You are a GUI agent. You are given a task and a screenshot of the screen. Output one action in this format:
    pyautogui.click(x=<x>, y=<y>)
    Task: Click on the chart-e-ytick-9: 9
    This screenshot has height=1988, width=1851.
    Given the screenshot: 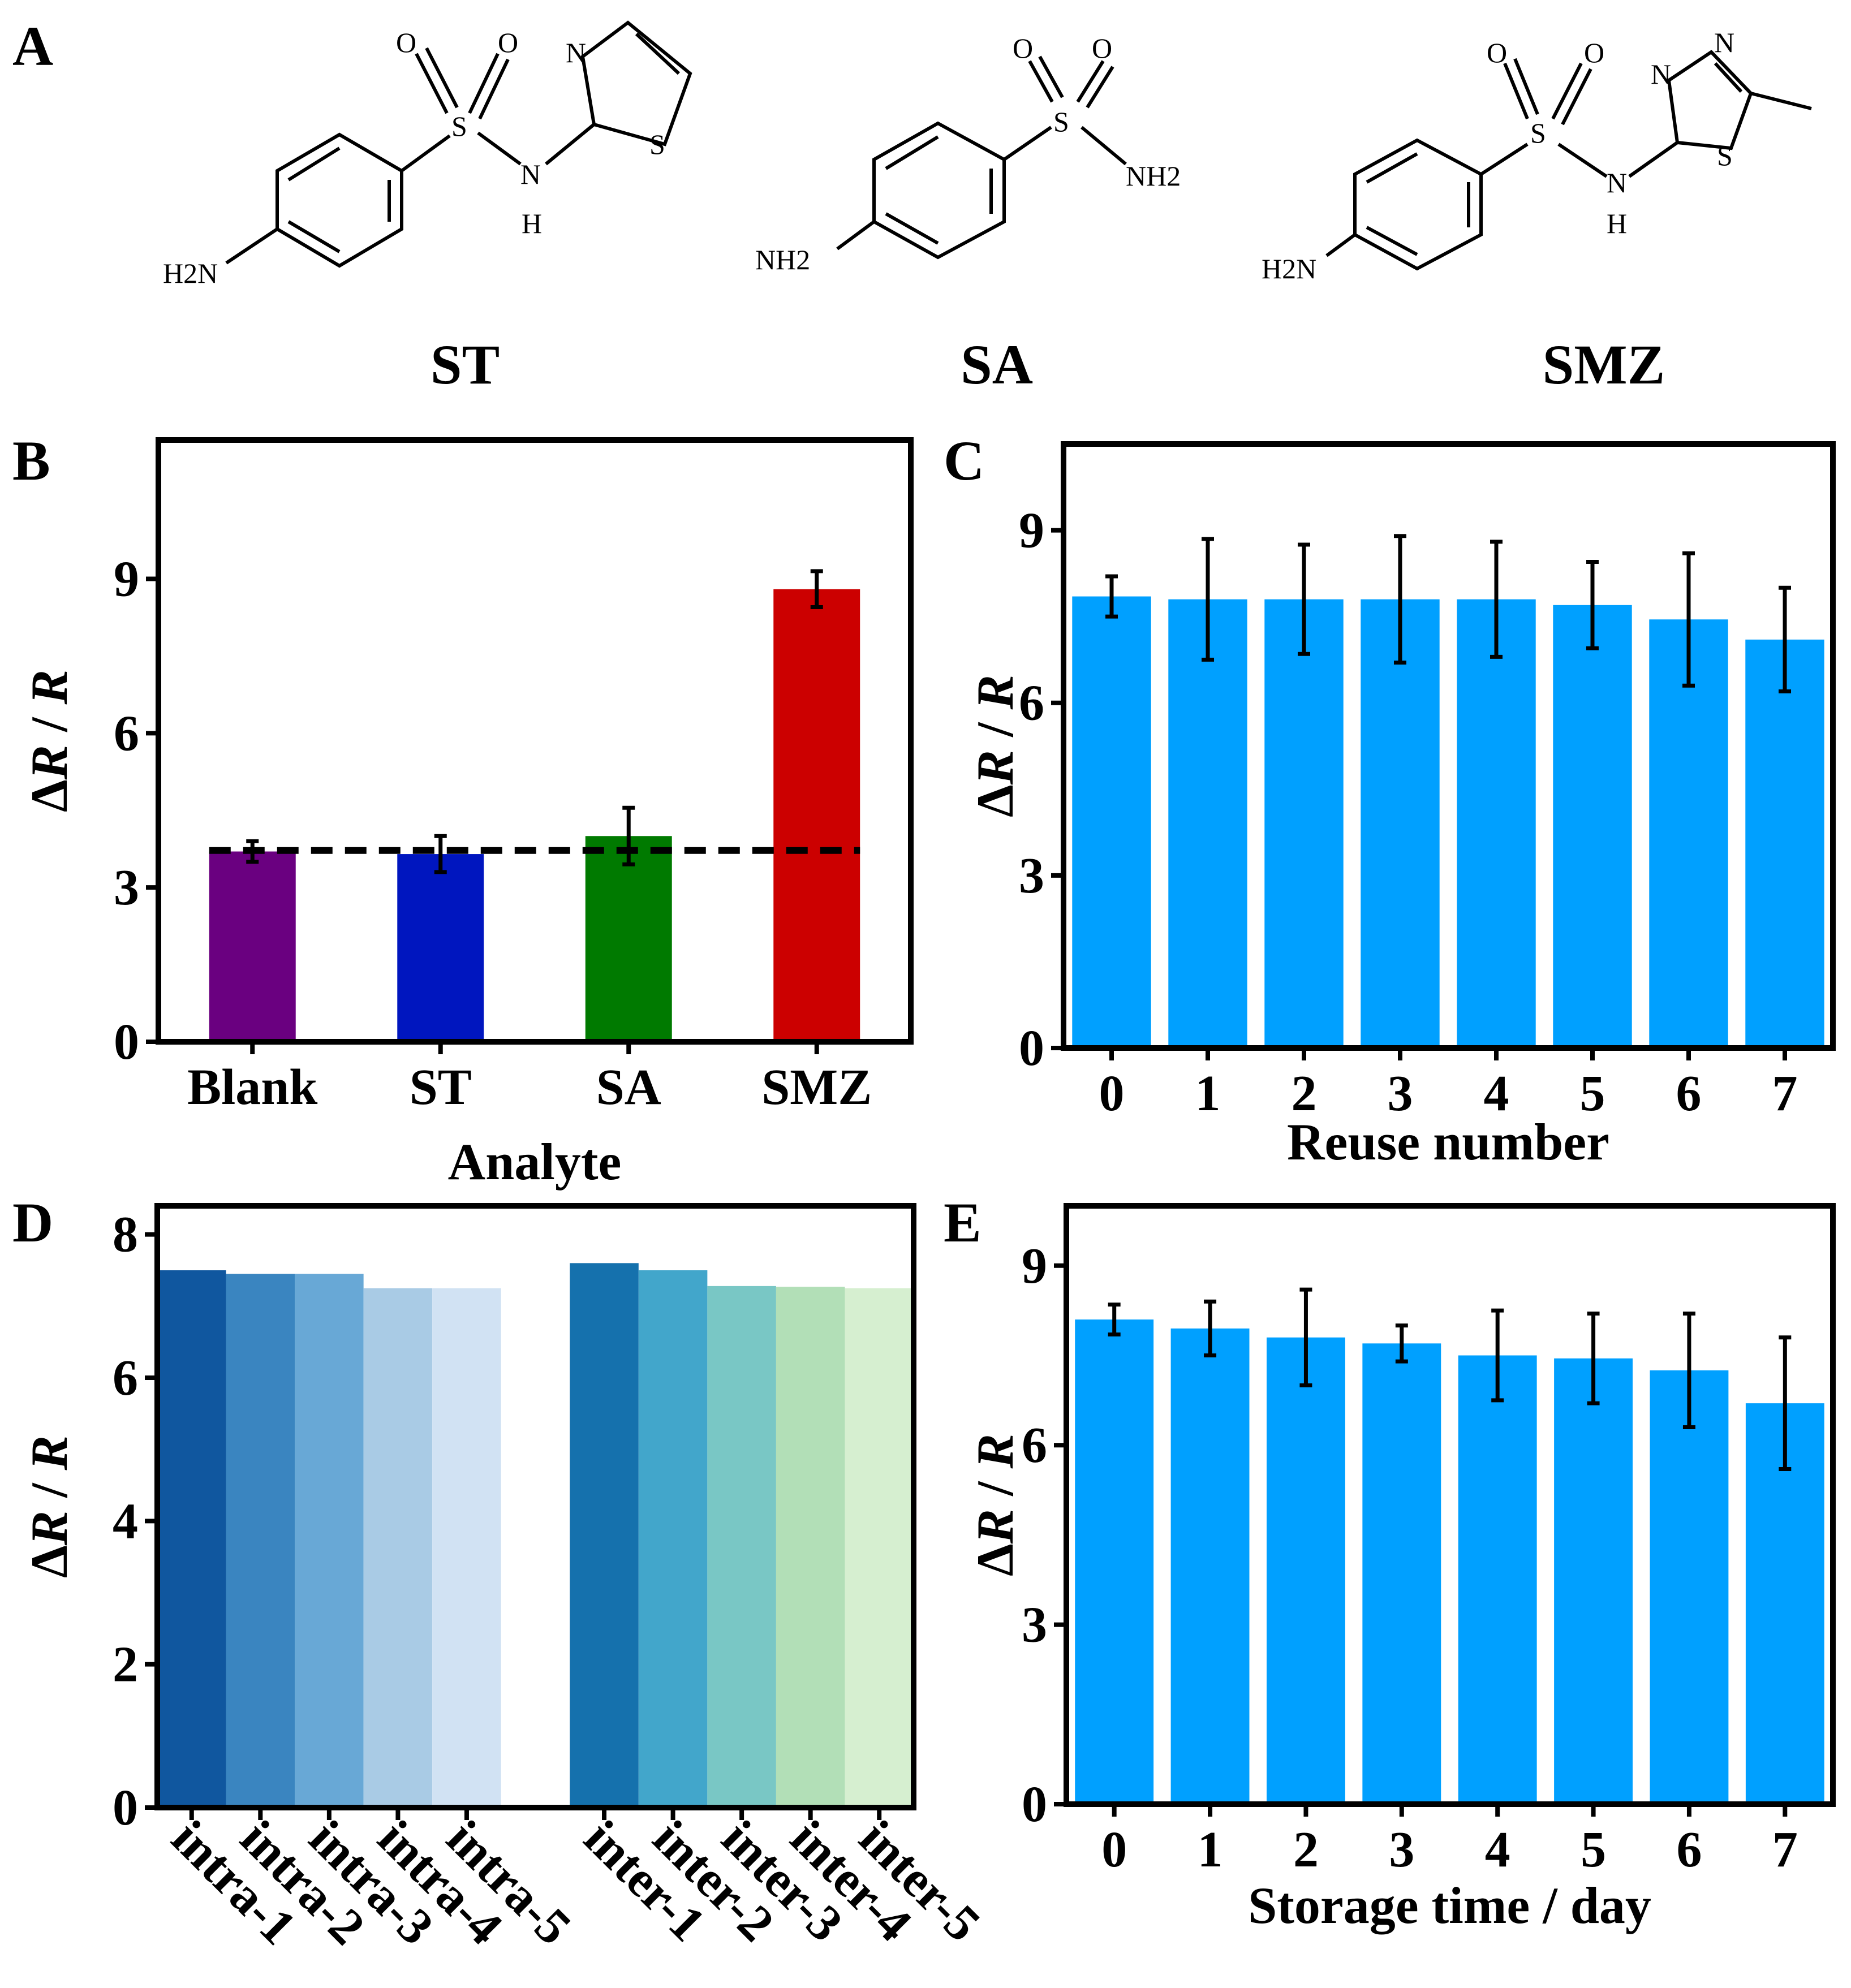 What is the action you would take?
    pyautogui.click(x=1034, y=1266)
    